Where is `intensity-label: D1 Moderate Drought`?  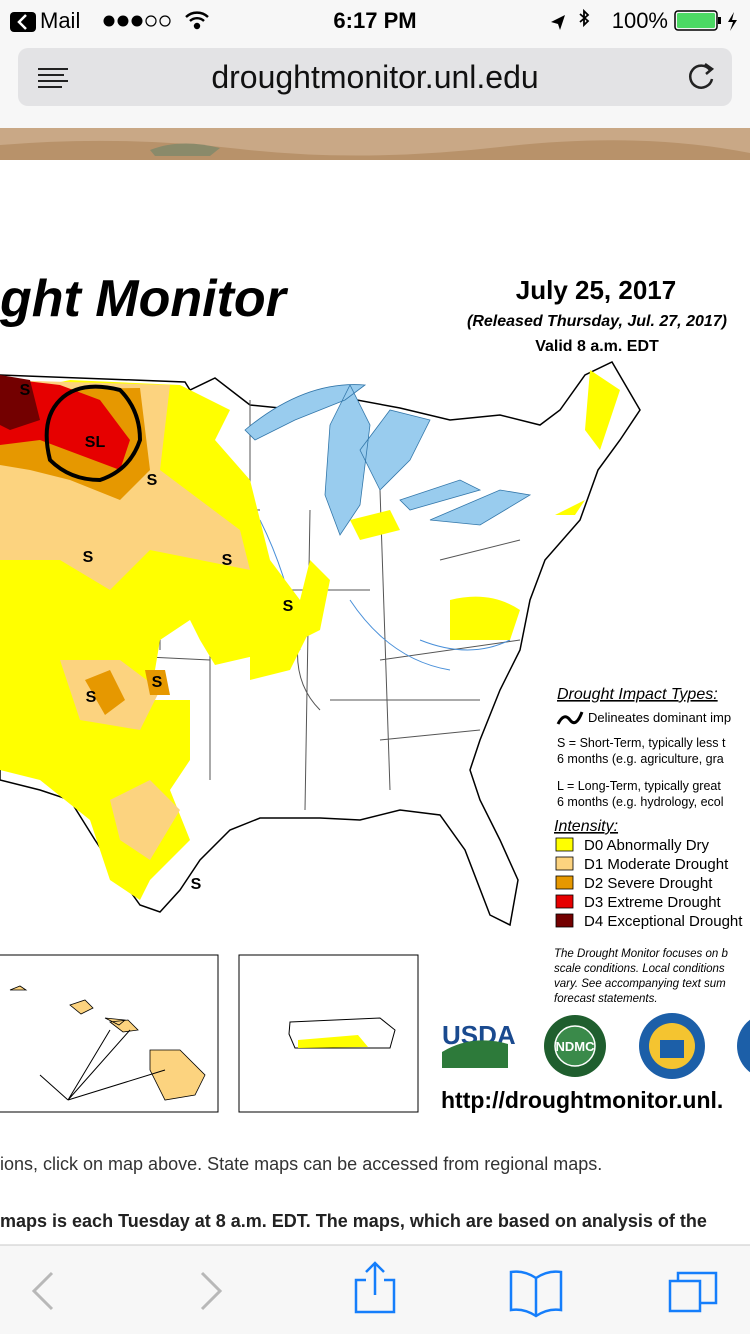
intensity-label: D1 Moderate Drought is located at coordinates (656, 864).